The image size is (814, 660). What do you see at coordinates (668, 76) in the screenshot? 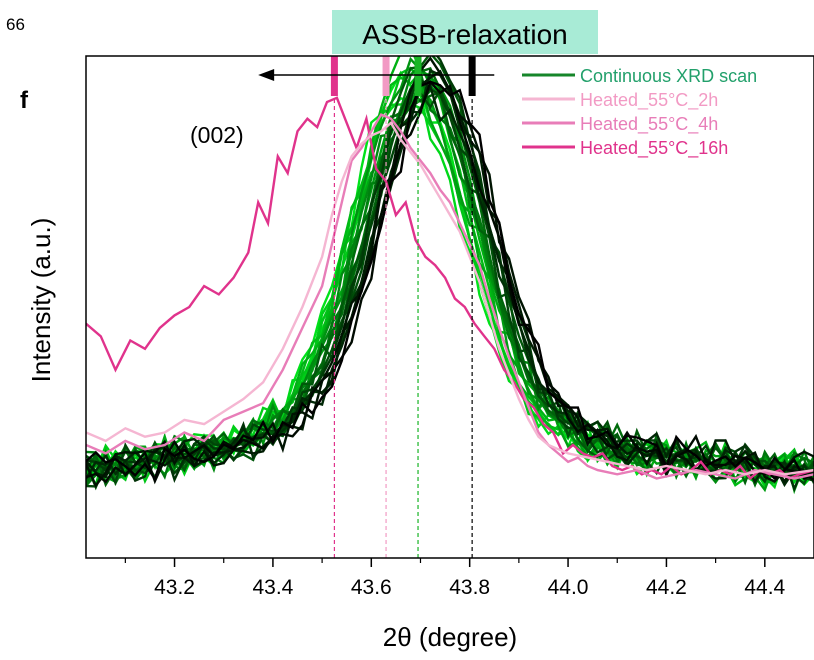
I see `legend-label: Continuous XRD scan` at bounding box center [668, 76].